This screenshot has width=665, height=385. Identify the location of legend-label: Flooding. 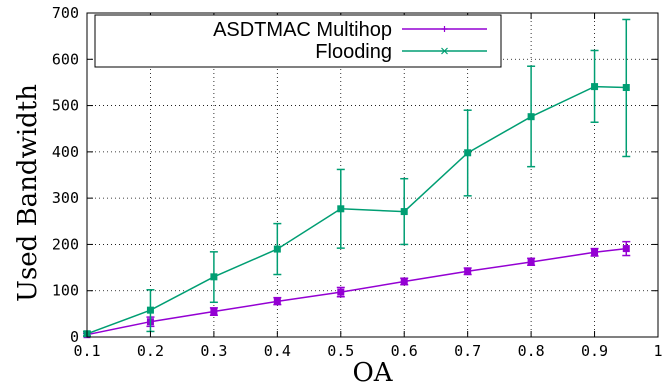
(353, 52).